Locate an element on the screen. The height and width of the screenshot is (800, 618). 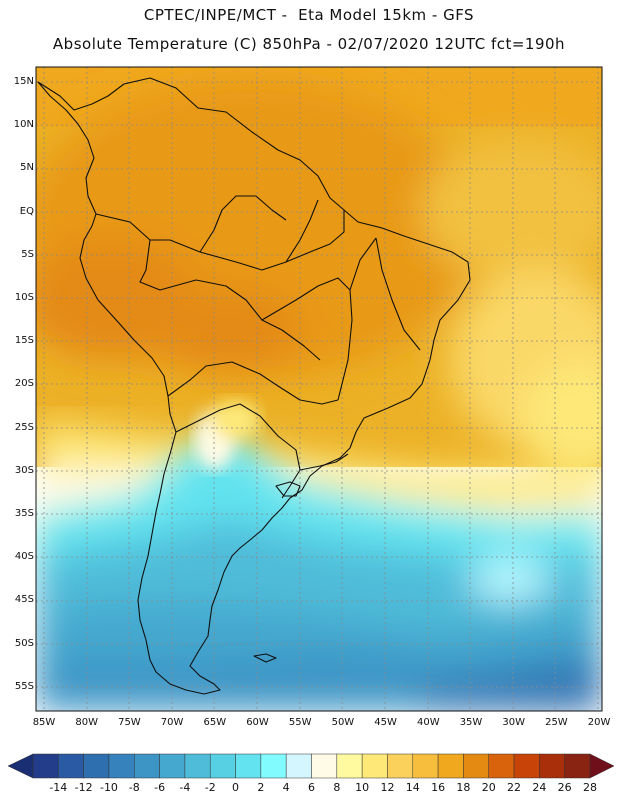
longitude-label: 75W is located at coordinates (129, 722).